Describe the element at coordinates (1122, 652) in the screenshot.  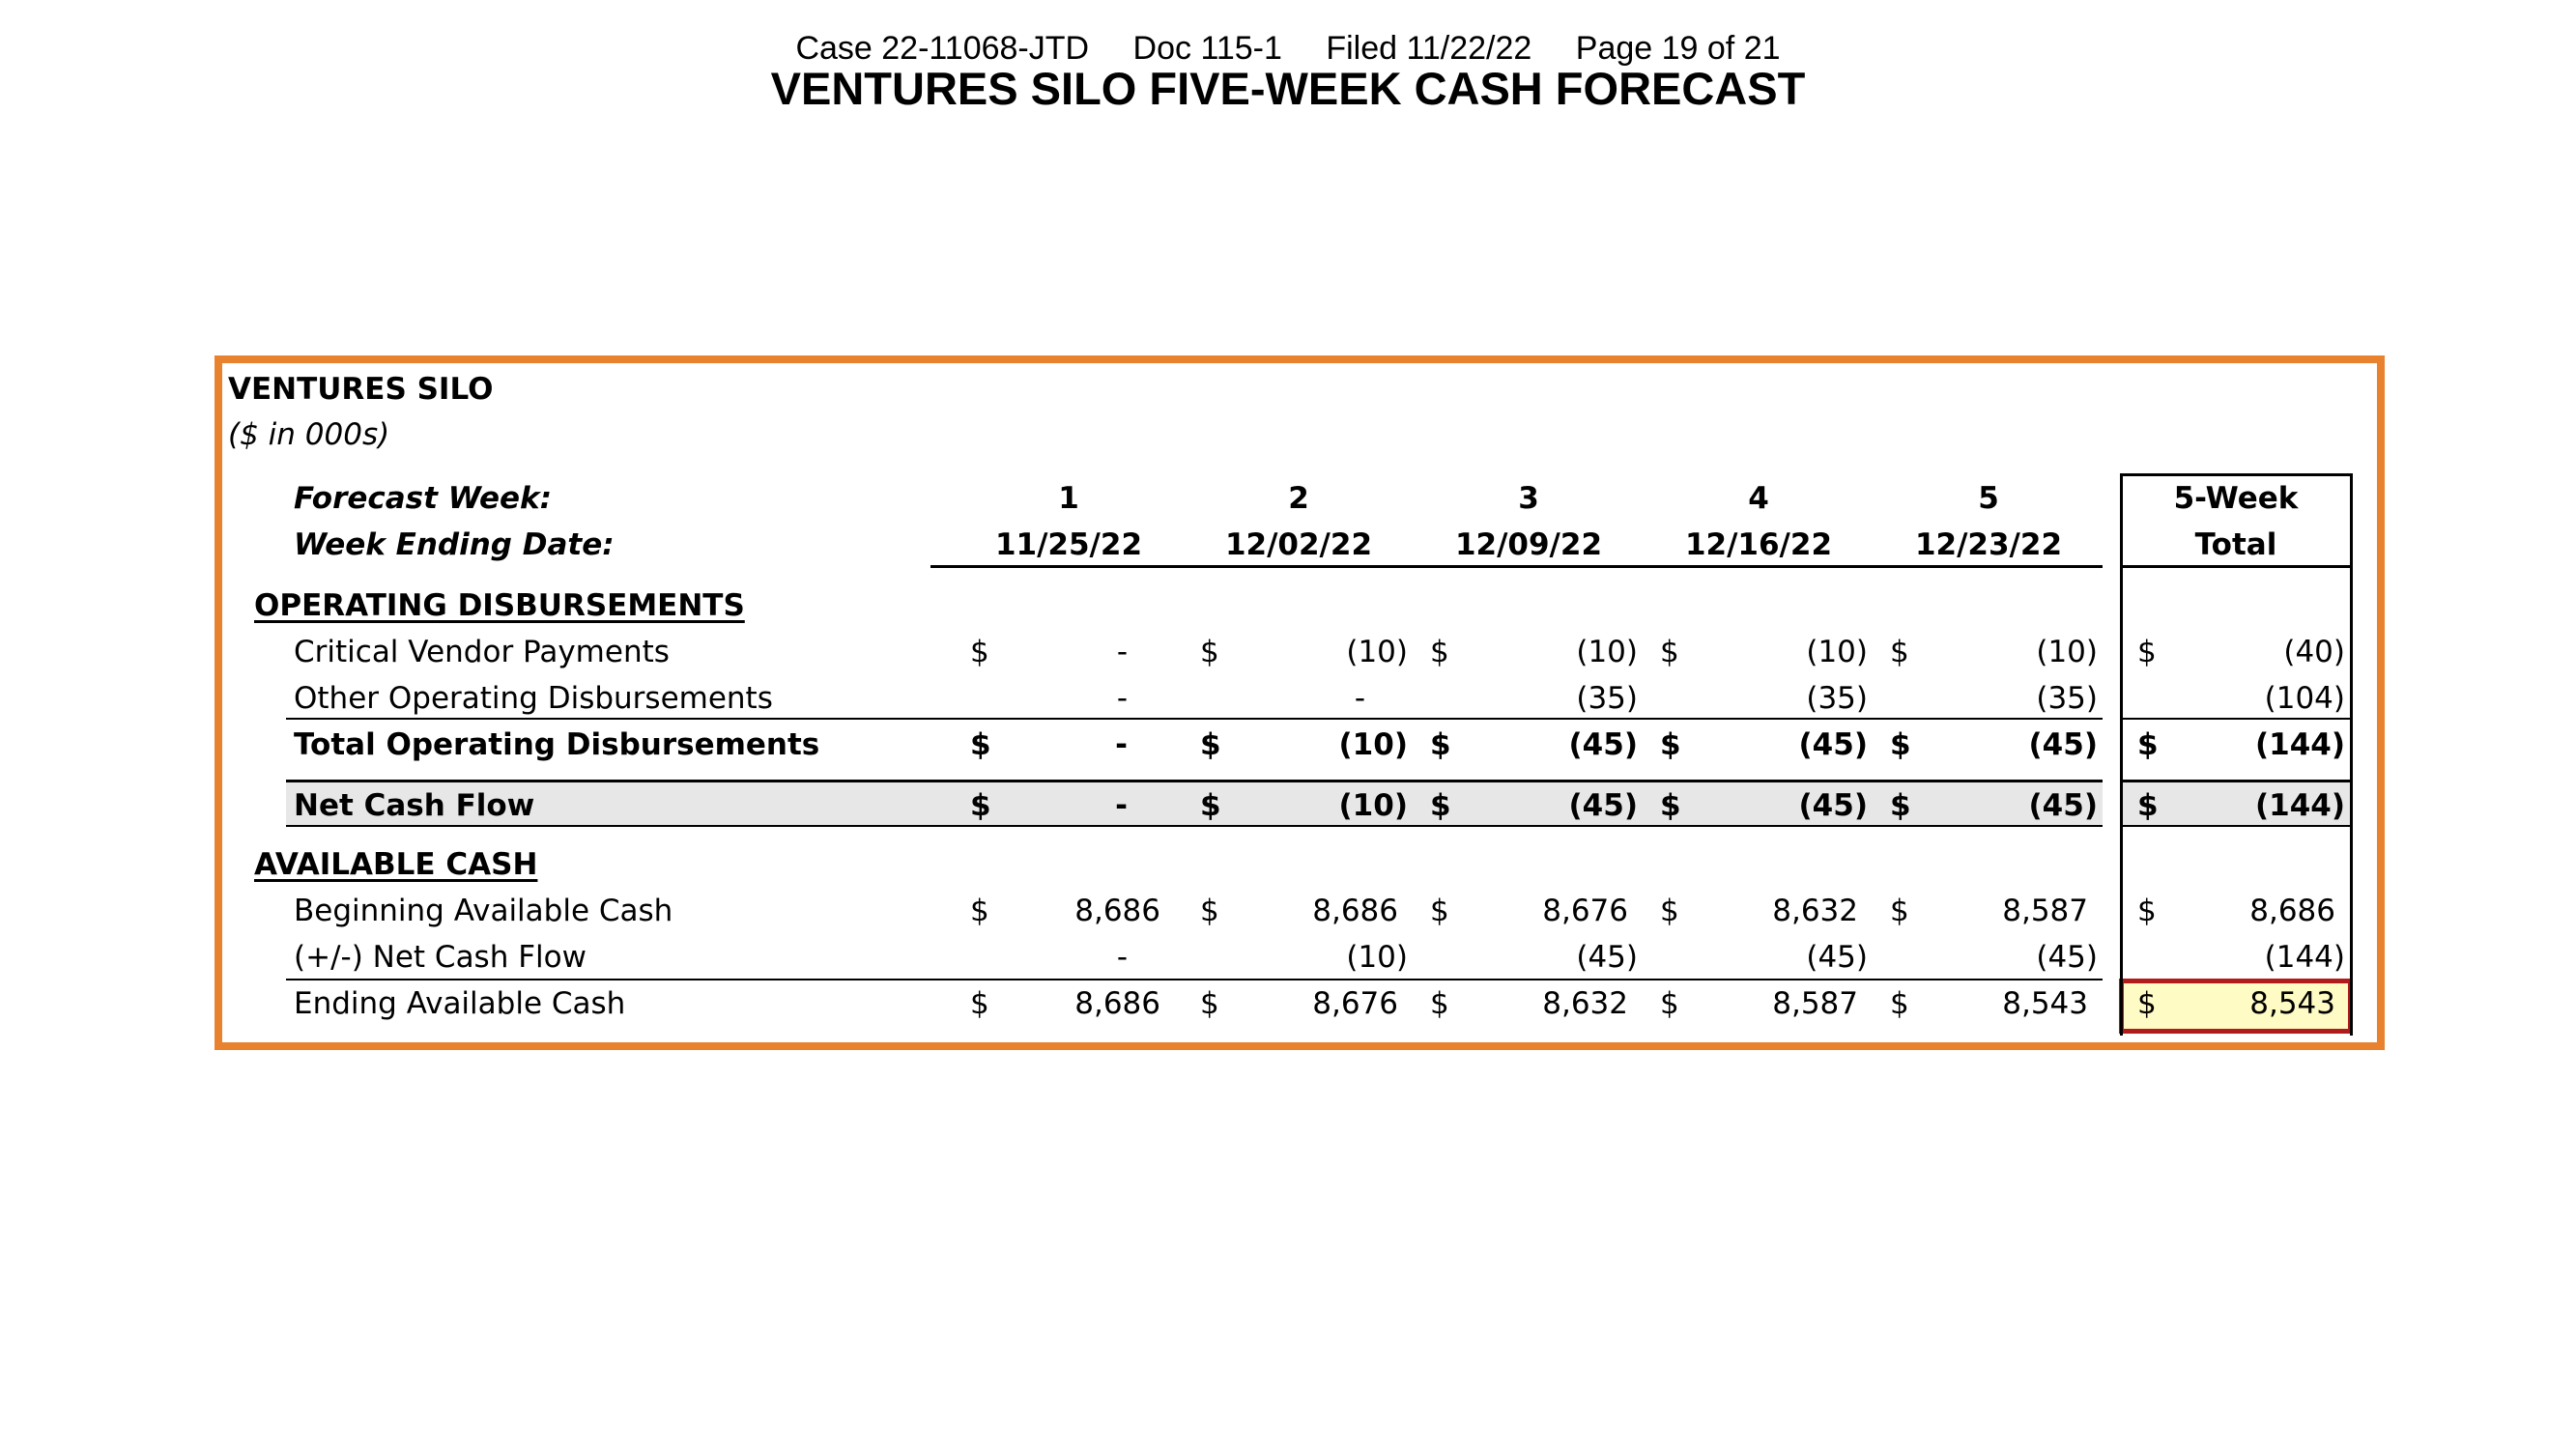
I see `critical-vendor-week-1: -` at that location.